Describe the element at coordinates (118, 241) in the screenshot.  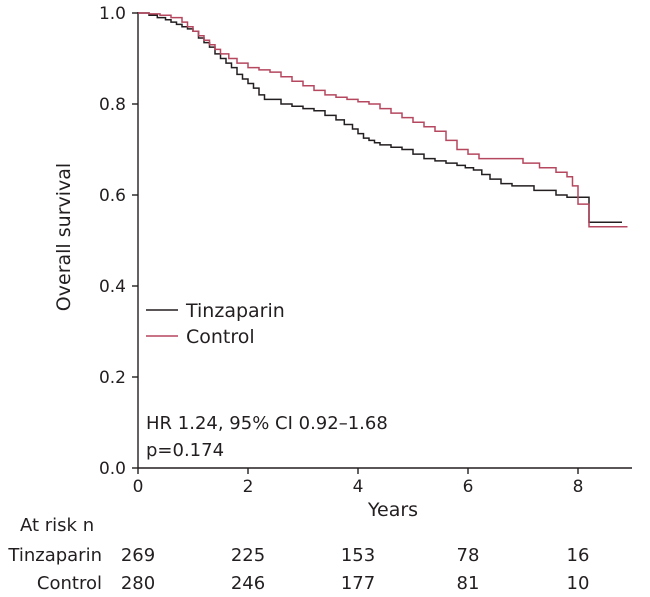
I see `y-ticks: 0.0 0.2 0.4 0.6 0.8 1.0` at that location.